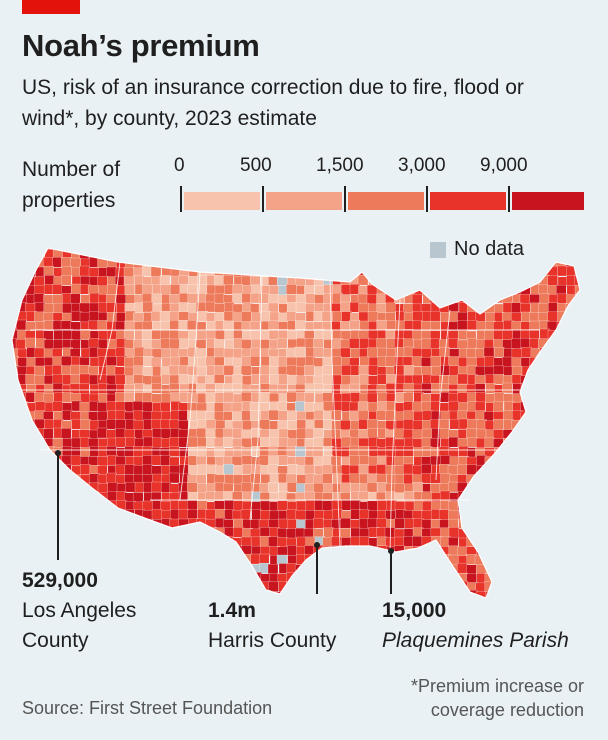 The height and width of the screenshot is (740, 608). I want to click on annotation-value: 15,000, so click(414, 610).